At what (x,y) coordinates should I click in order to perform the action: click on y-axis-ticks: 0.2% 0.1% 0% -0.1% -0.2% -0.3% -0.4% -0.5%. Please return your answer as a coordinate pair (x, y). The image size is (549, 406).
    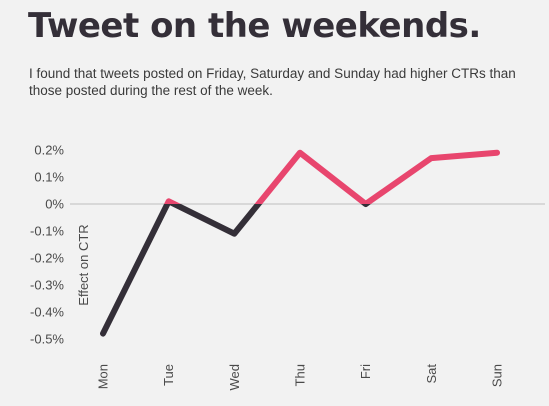
    Looking at the image, I should click on (47, 245).